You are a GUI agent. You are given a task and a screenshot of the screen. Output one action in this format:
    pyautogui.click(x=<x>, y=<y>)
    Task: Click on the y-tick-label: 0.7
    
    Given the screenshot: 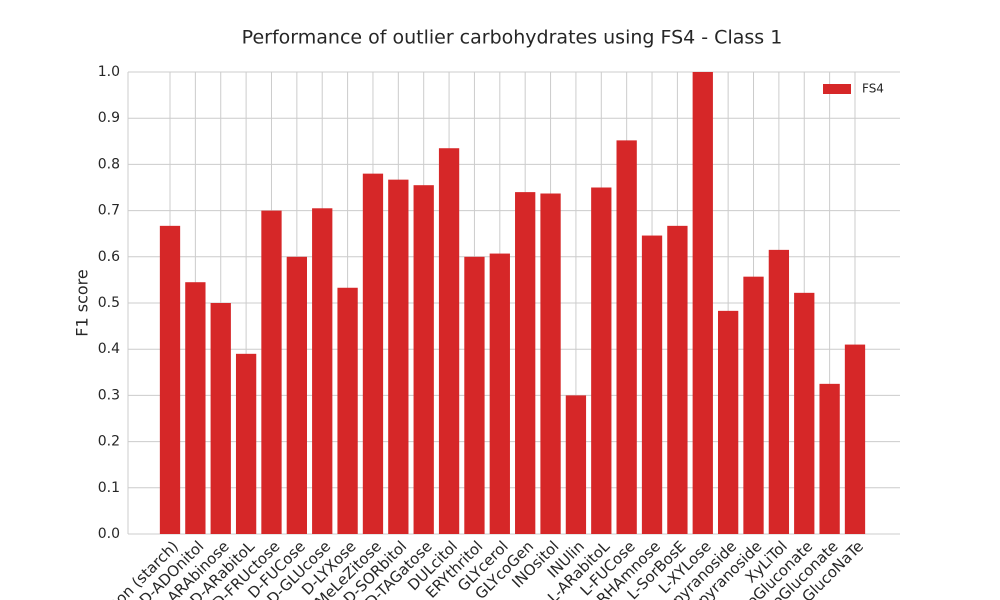 What is the action you would take?
    pyautogui.click(x=109, y=211)
    